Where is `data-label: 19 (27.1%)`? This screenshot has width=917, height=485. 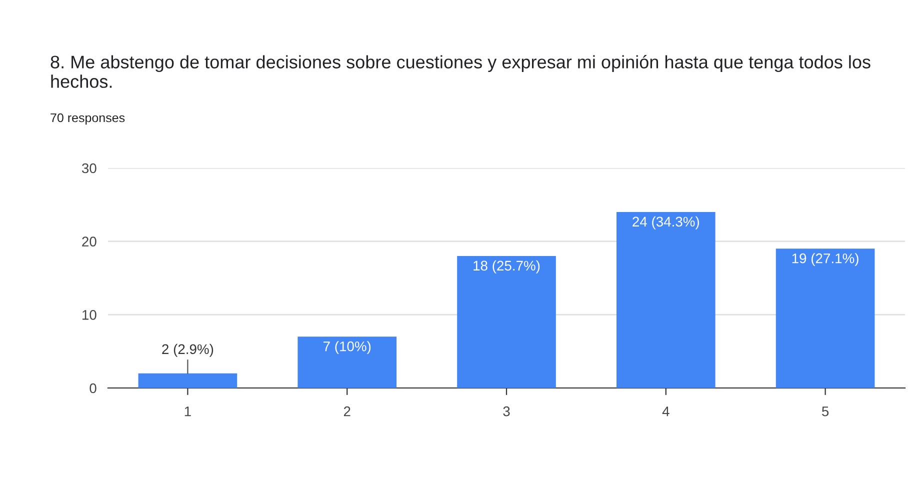 data-label: 19 (27.1%) is located at coordinates (825, 259).